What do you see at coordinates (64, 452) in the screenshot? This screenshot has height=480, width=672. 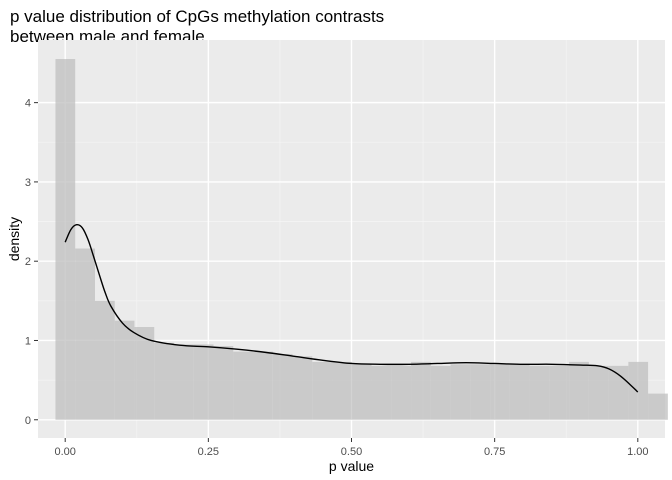 I see `x-tick-label: 0.00` at bounding box center [64, 452].